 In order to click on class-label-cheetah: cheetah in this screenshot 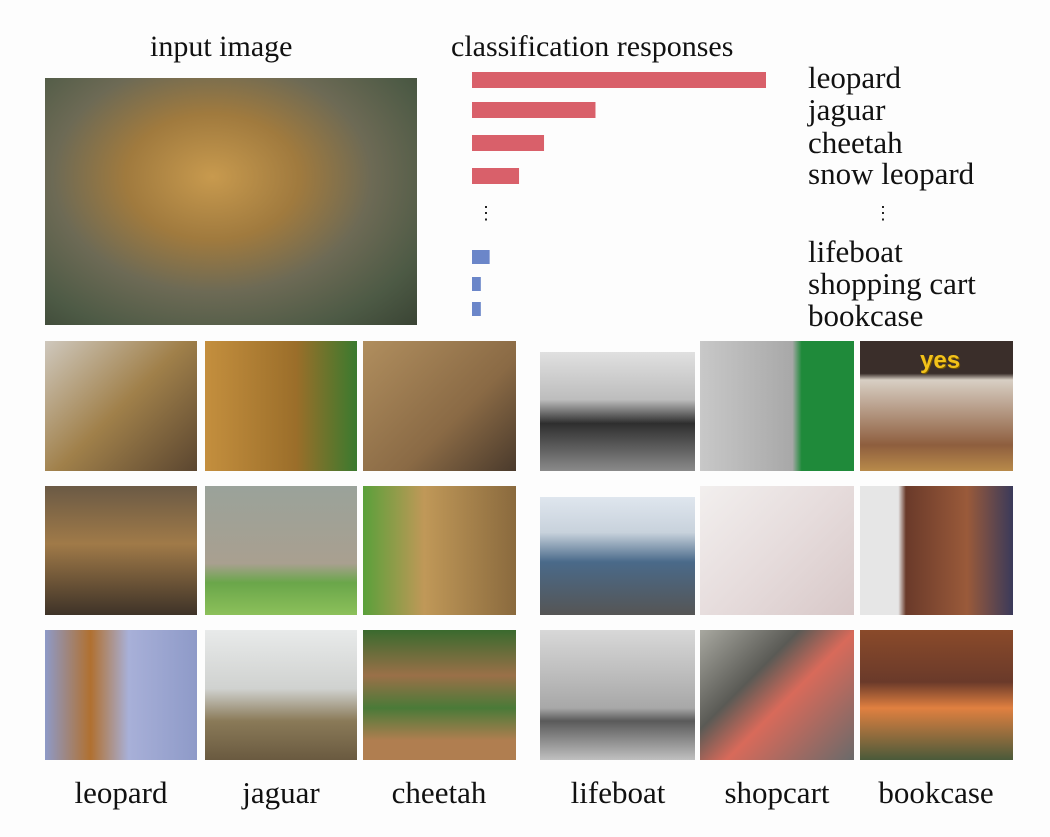, I will do `click(855, 142)`.